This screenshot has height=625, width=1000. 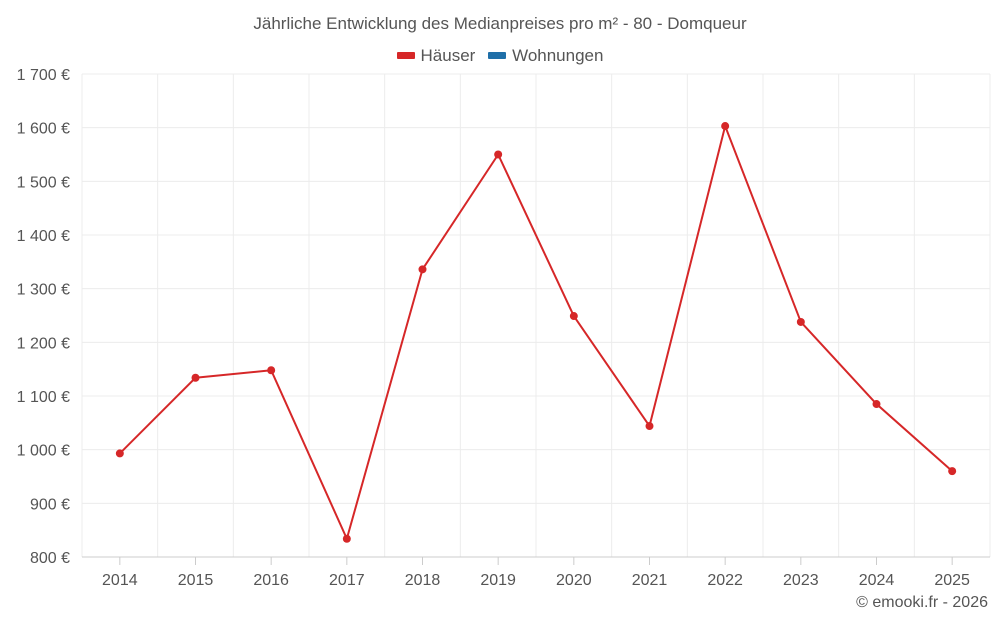 What do you see at coordinates (801, 580) in the screenshot?
I see `x-tick-label: 2023` at bounding box center [801, 580].